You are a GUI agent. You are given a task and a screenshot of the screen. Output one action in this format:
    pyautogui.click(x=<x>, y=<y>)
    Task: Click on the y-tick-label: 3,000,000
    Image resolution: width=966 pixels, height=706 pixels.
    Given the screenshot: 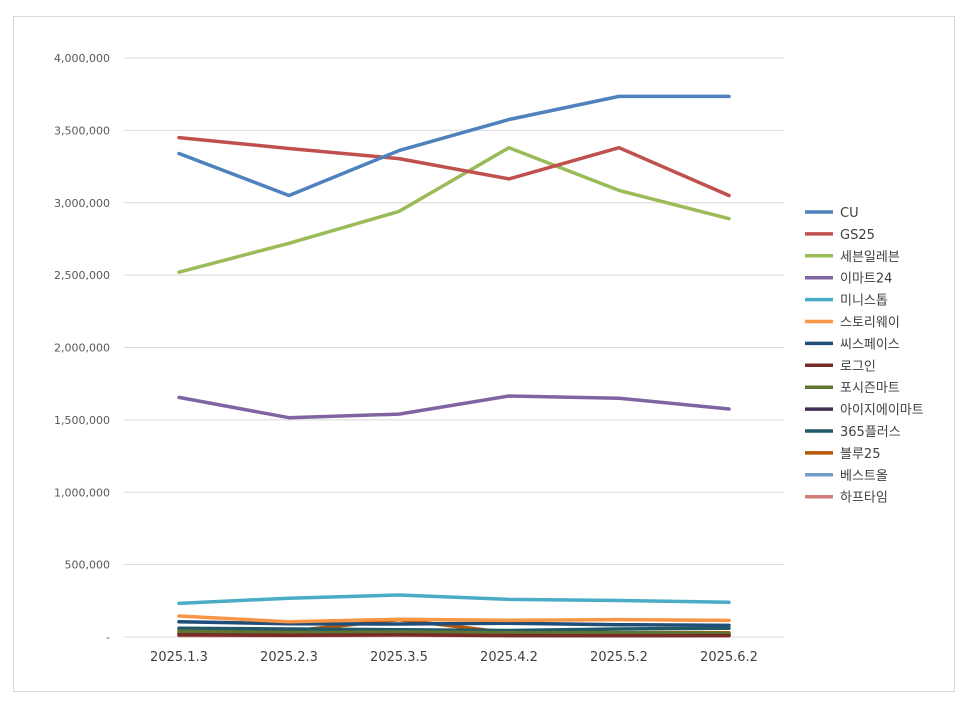 What is the action you would take?
    pyautogui.click(x=82, y=203)
    